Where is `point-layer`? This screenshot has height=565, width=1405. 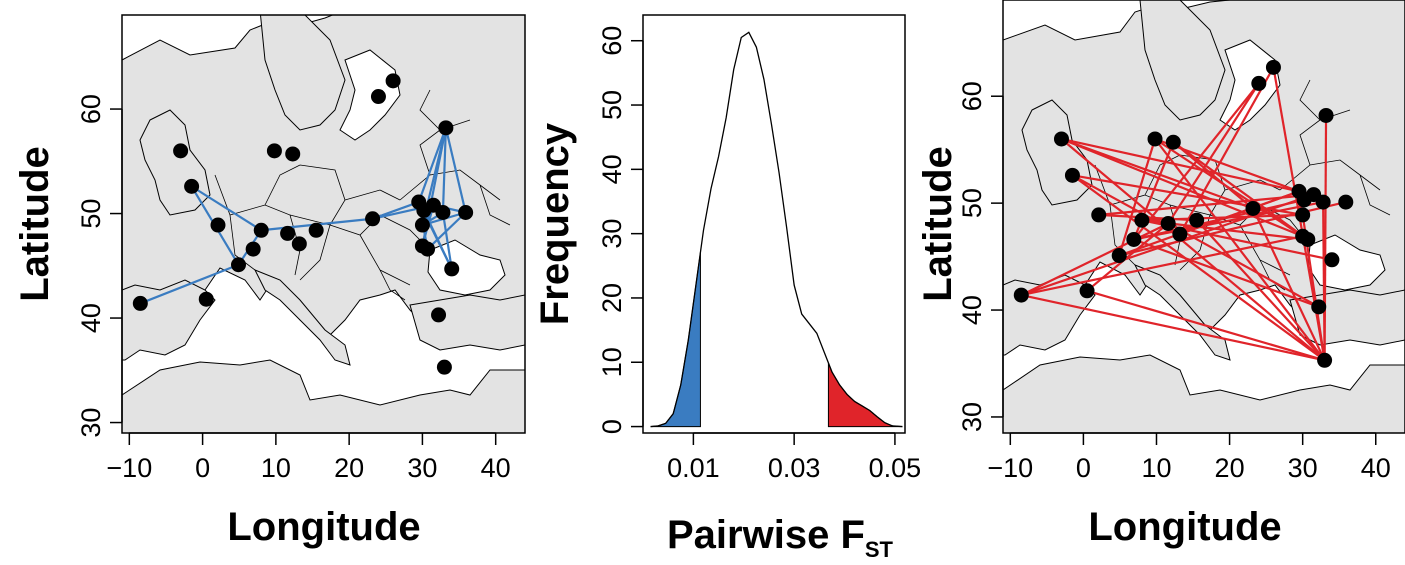 point-layer is located at coordinates (1183, 213).